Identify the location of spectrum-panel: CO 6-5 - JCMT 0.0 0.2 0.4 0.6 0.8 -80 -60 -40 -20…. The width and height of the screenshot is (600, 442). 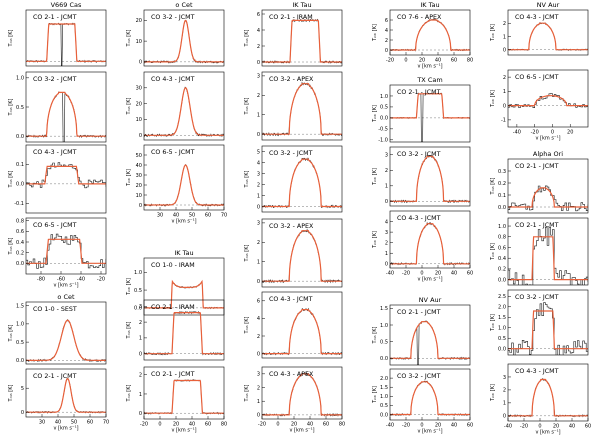
(57, 253).